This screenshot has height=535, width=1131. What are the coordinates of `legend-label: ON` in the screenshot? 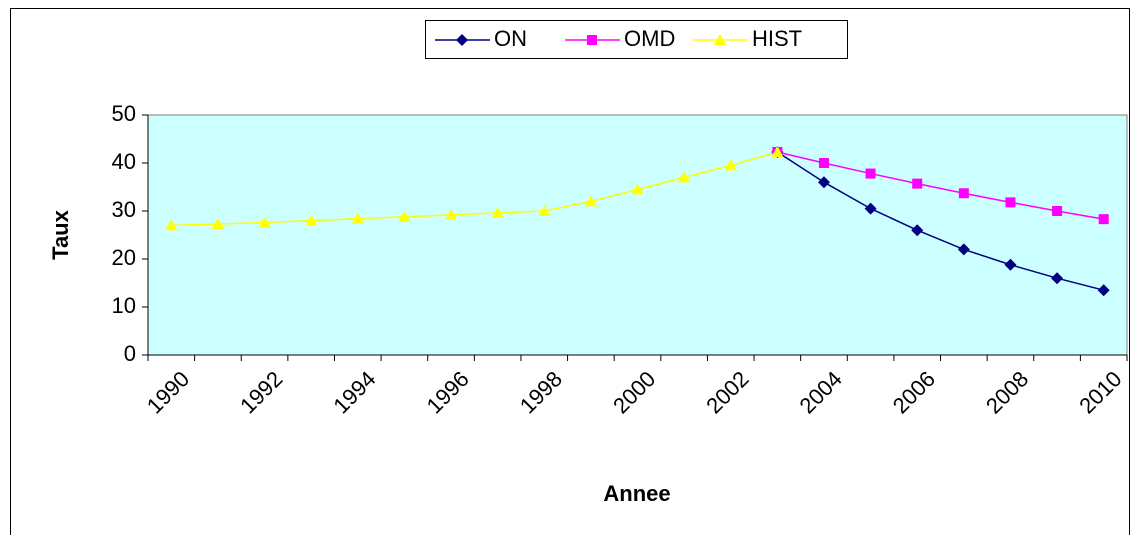 It's located at (510, 38).